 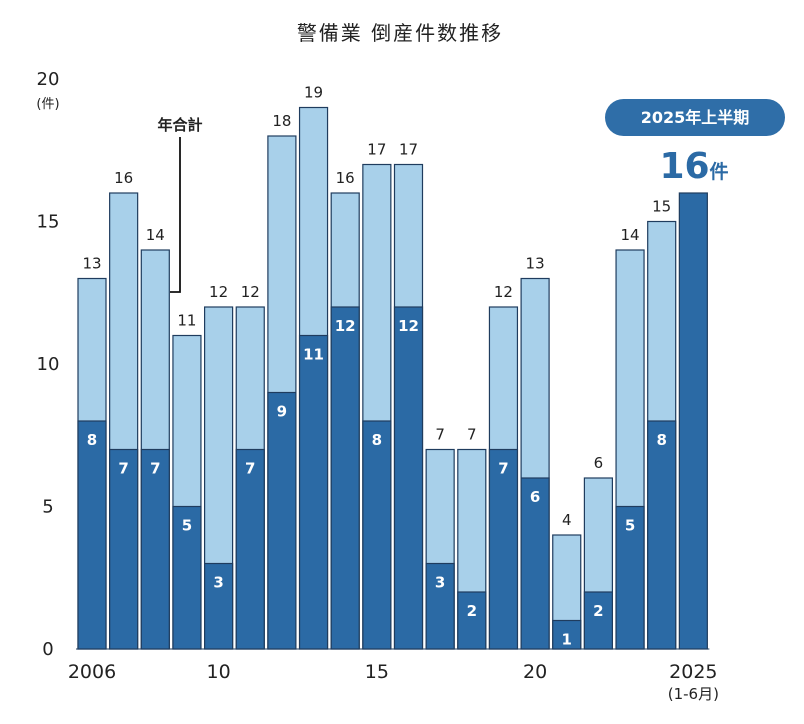 What do you see at coordinates (719, 171) in the screenshot?
I see `highlight-unit: 件` at bounding box center [719, 171].